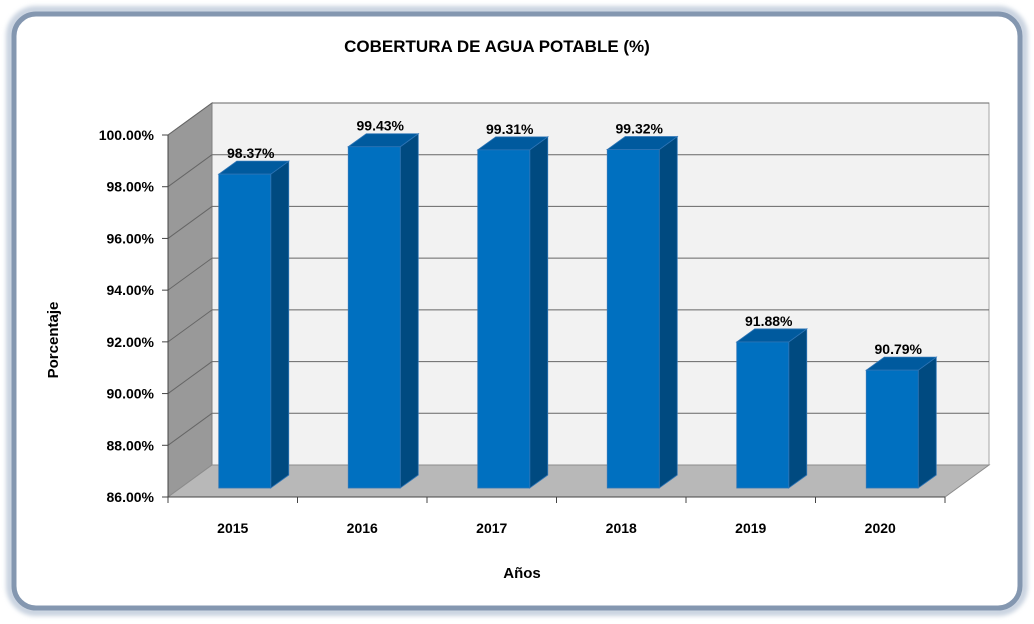  Describe the element at coordinates (131, 238) in the screenshot. I see `y-tick-label: 96.00%` at that location.